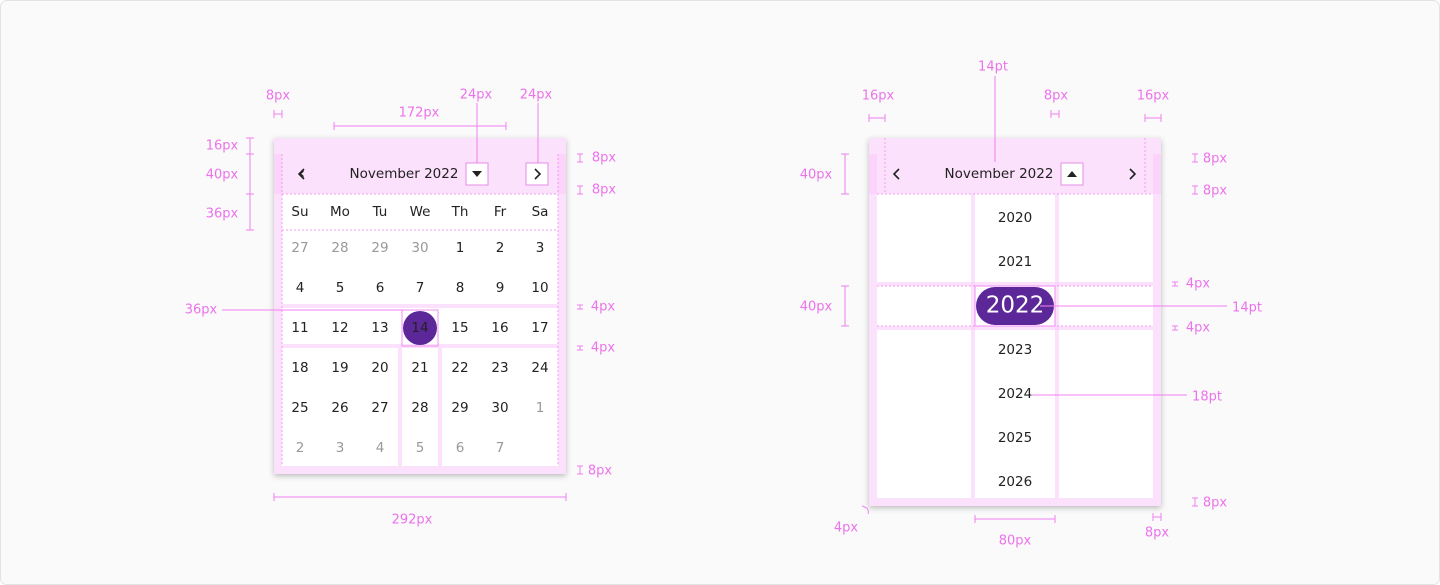 This screenshot has height=585, width=1440. I want to click on day: 18, so click(299, 368).